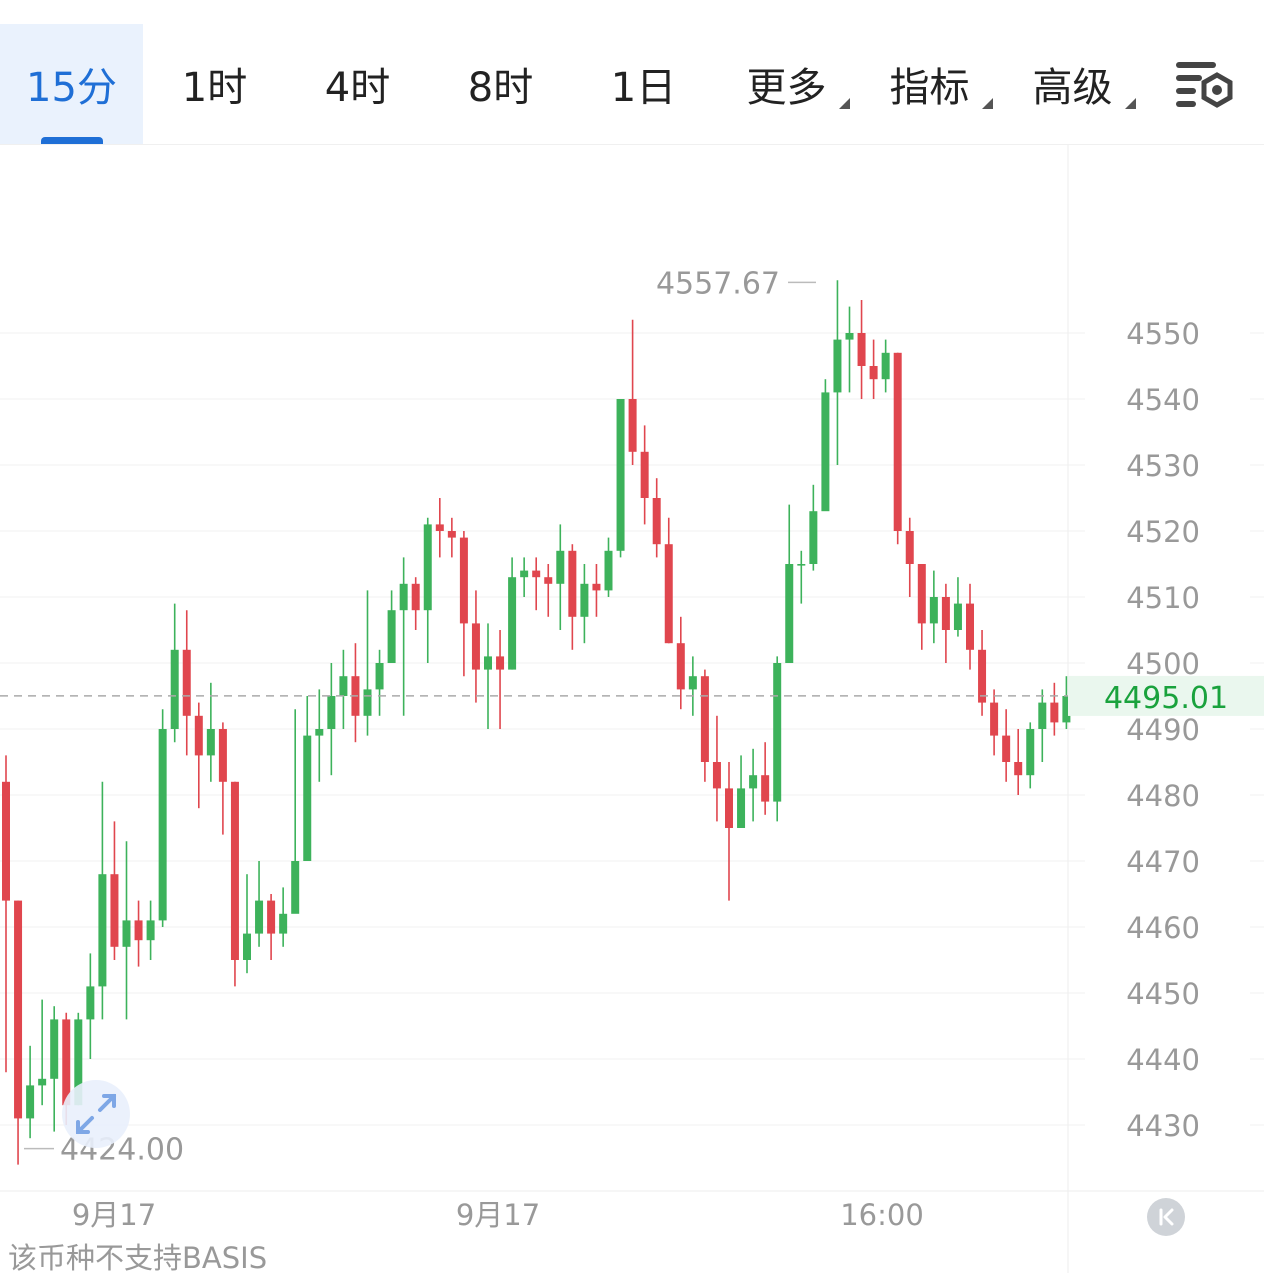 The image size is (1264, 1277). Describe the element at coordinates (882, 1215) in the screenshot. I see `time-tick-label: 16:00` at that location.